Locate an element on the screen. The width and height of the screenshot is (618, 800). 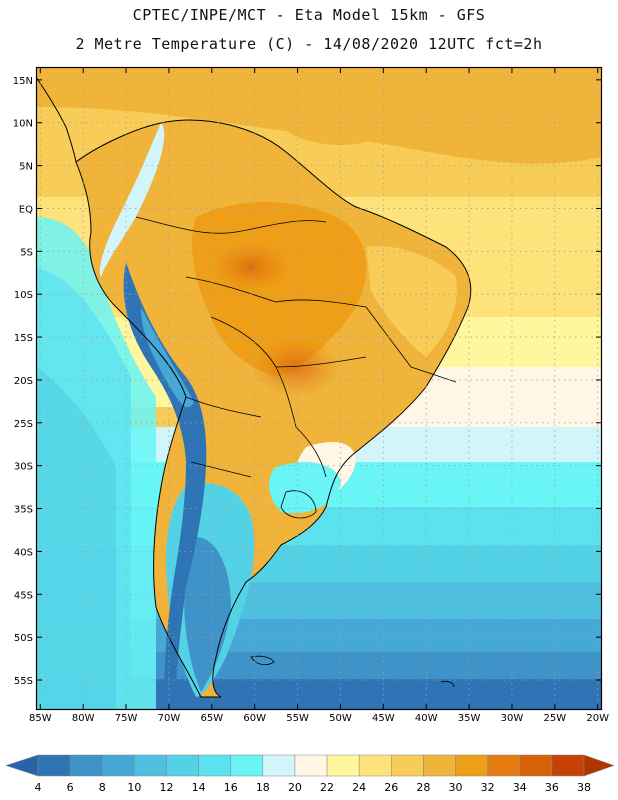
lon-label: 40W is located at coordinates (426, 718).